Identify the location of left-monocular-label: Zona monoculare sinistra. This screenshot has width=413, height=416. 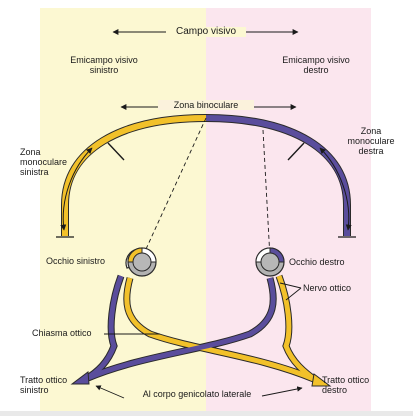
(44, 162).